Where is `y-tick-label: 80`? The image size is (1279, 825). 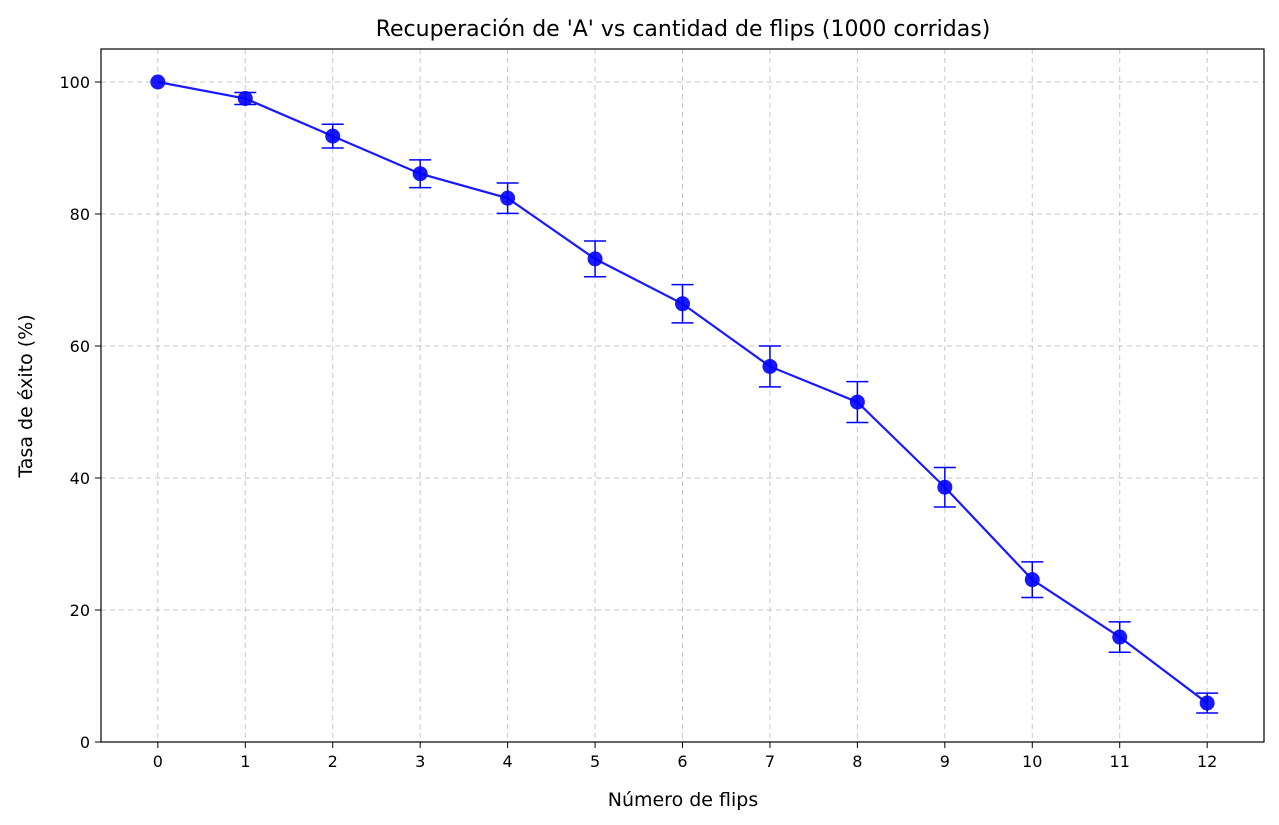 y-tick-label: 80 is located at coordinates (80, 214).